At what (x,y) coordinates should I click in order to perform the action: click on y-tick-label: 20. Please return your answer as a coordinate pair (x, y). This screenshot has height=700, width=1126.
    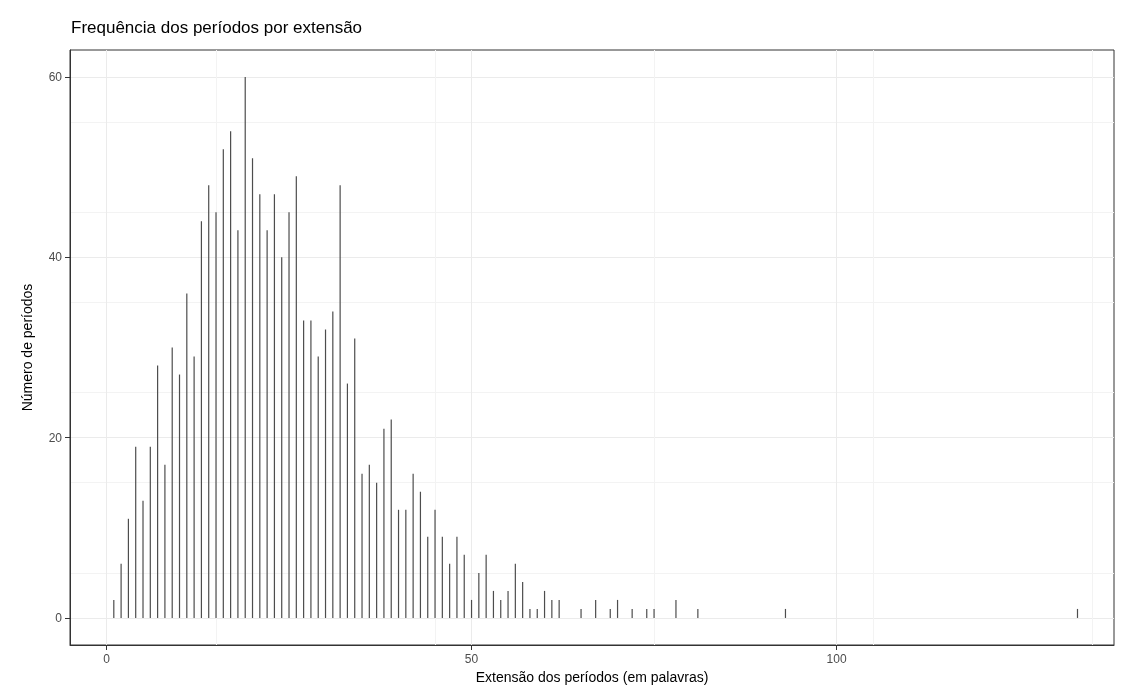
    Looking at the image, I should click on (55, 437).